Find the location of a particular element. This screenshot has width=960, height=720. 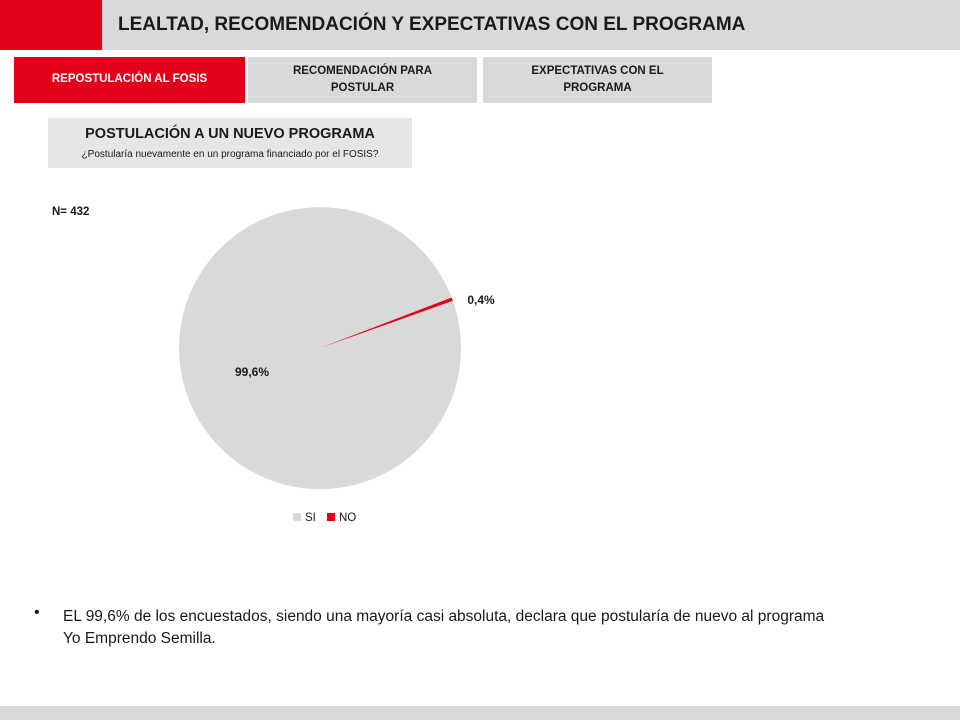

legend-label-si: SI is located at coordinates (310, 518).